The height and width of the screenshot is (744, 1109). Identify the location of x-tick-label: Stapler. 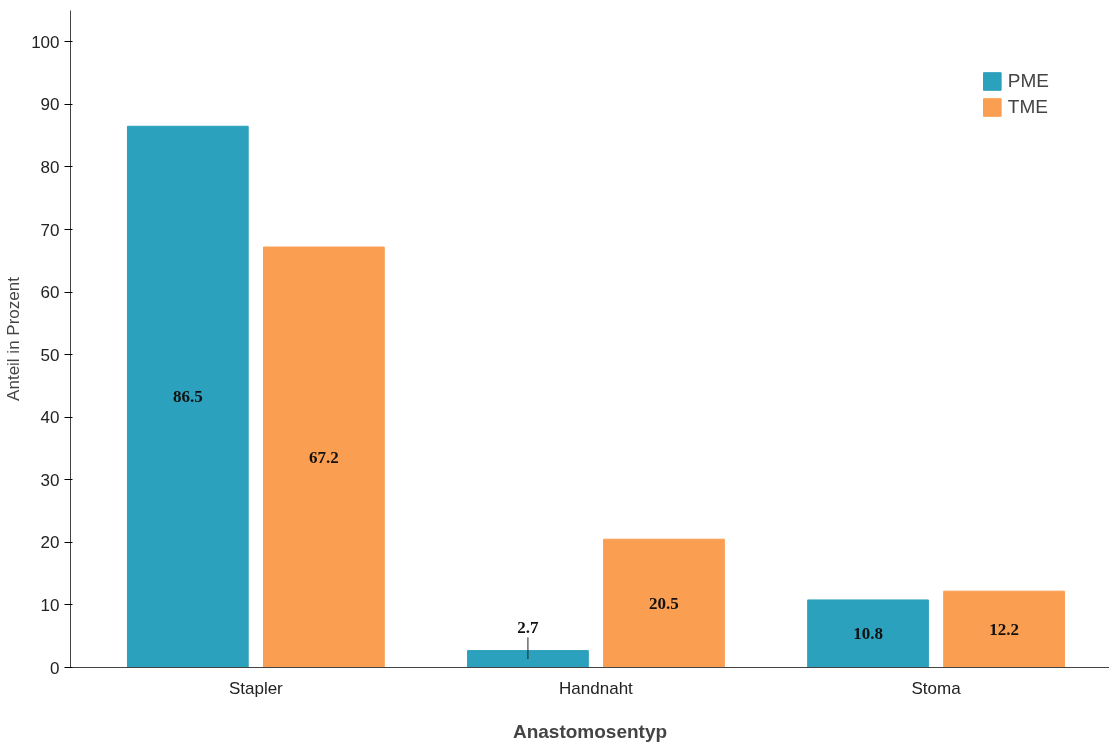
(256, 688).